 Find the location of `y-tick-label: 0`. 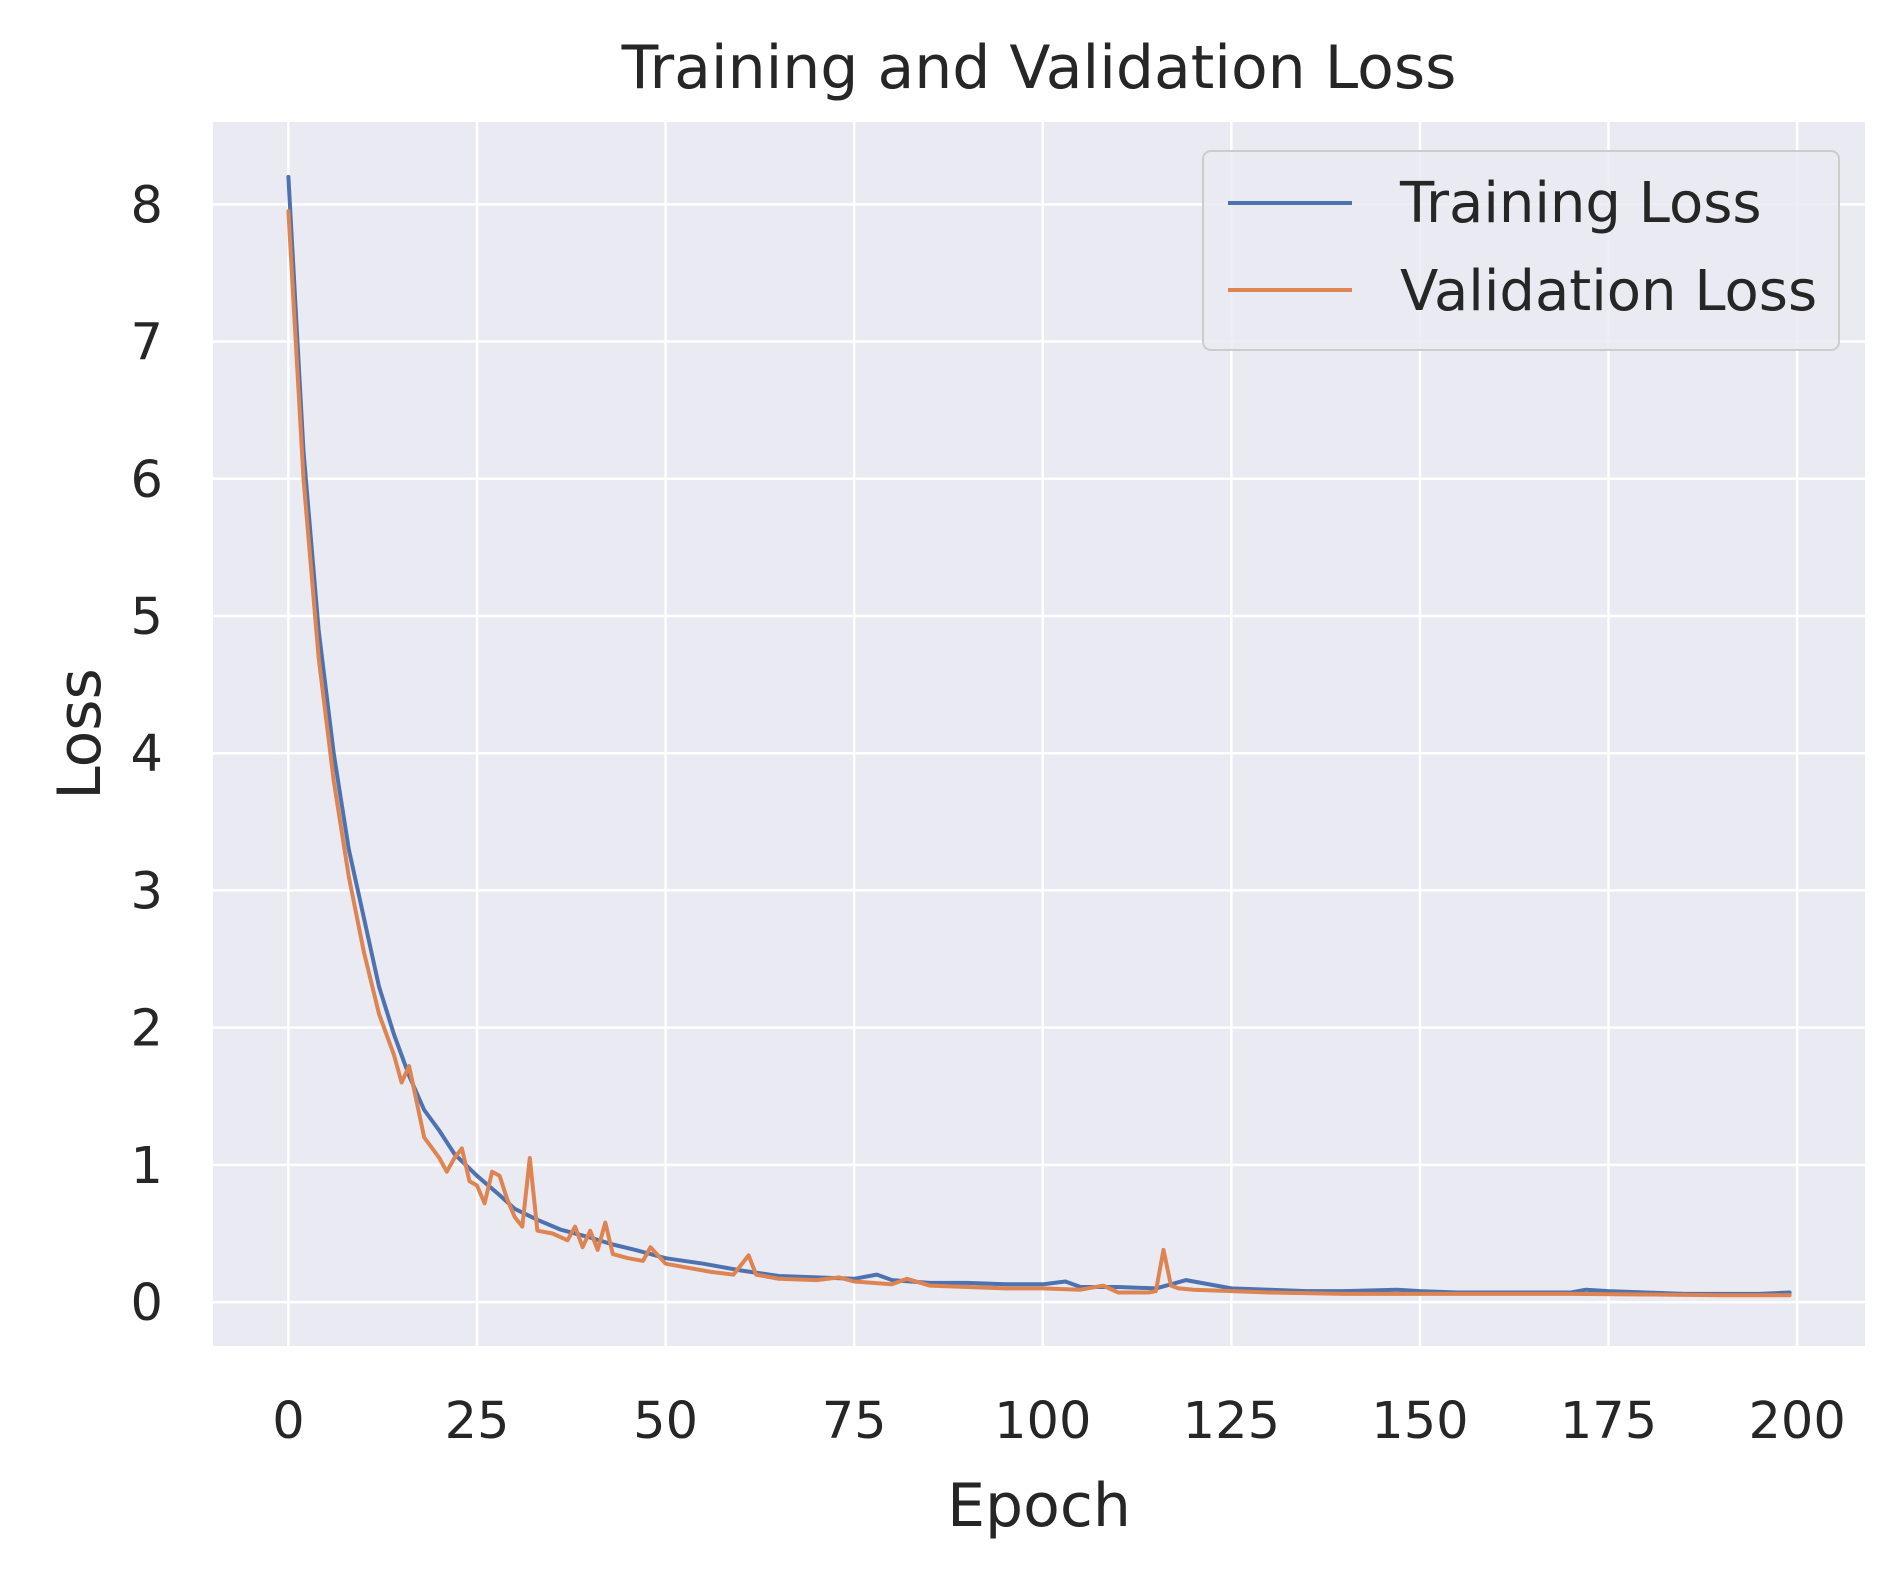

y-tick-label: 0 is located at coordinates (147, 1303).